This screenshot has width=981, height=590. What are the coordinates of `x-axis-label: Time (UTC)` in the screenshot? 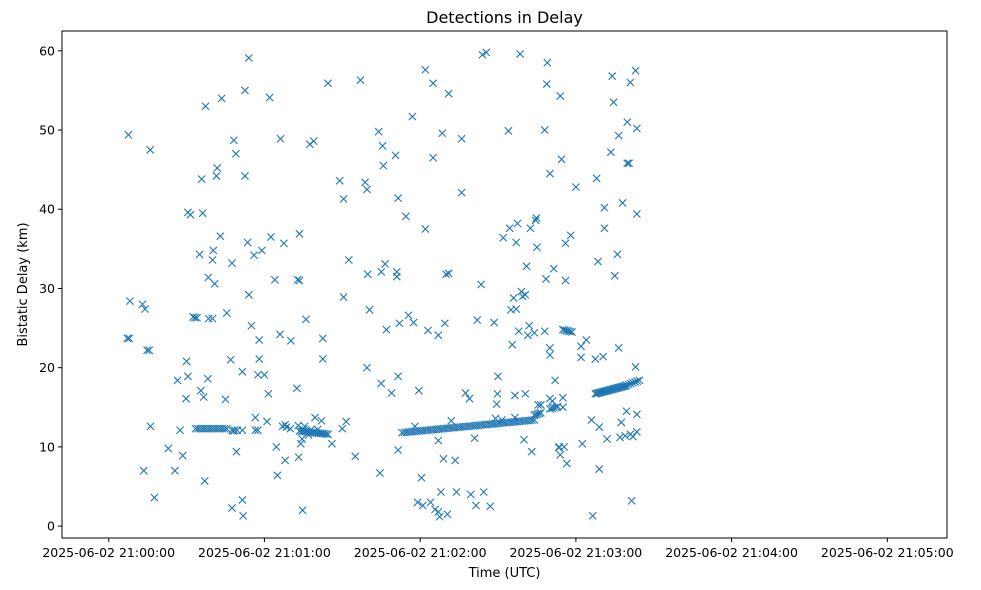 It's located at (504, 573).